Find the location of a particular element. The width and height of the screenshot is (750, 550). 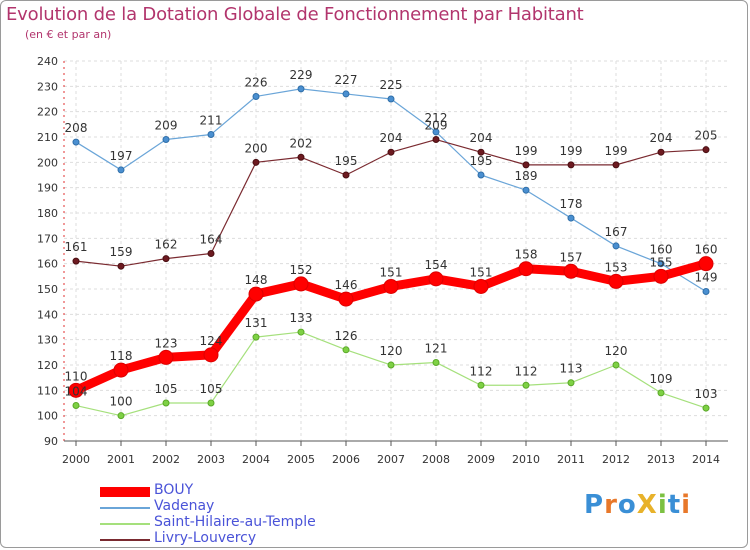

data-label: 148 is located at coordinates (256, 280).